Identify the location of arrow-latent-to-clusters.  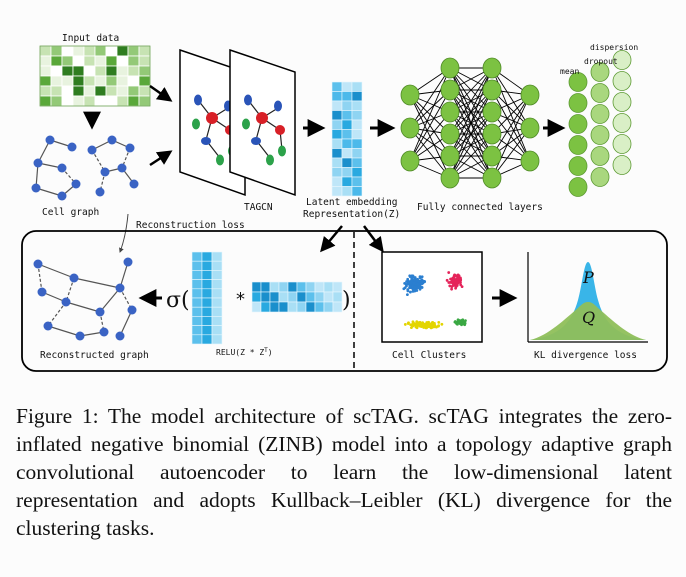
(373, 239).